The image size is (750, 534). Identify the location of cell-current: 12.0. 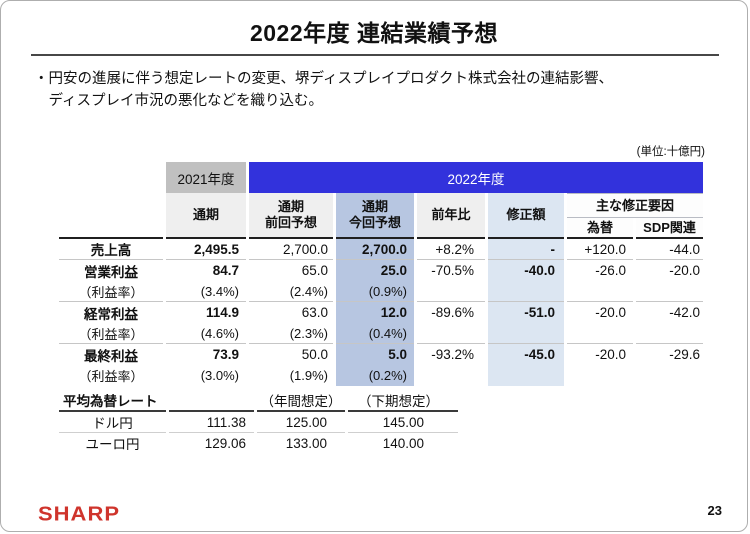
(375, 312).